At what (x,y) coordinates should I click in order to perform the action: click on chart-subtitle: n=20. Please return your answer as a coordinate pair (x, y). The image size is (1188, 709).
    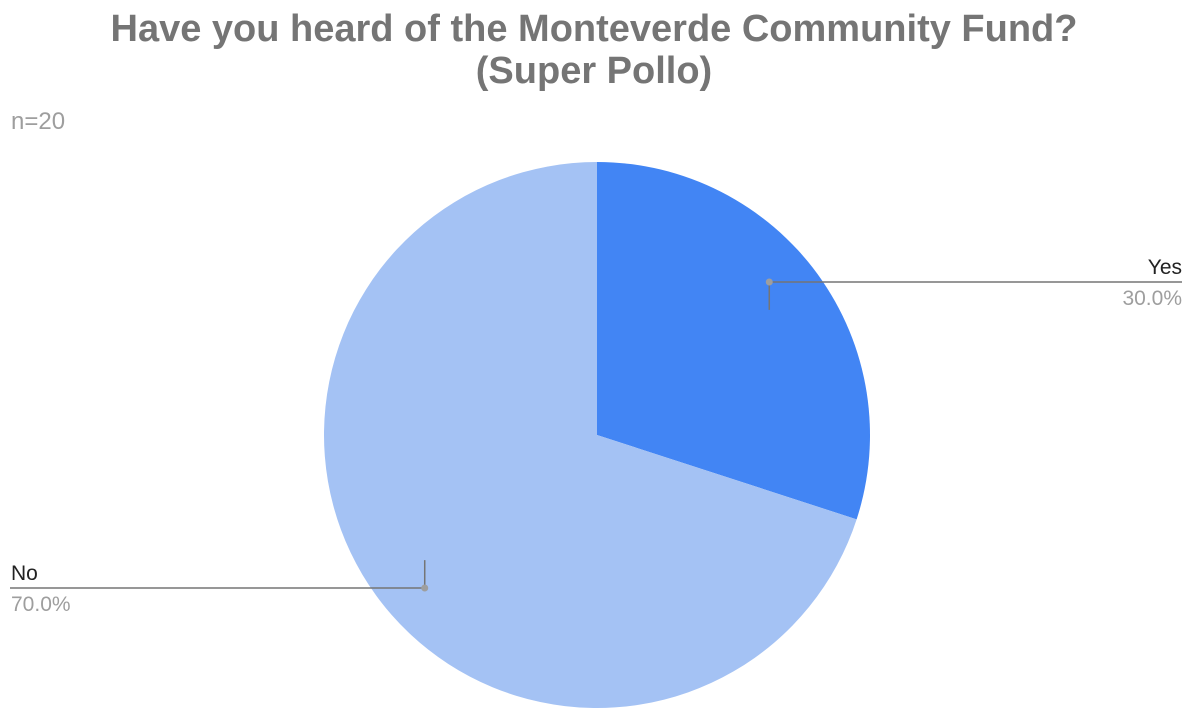
    Looking at the image, I should click on (38, 121).